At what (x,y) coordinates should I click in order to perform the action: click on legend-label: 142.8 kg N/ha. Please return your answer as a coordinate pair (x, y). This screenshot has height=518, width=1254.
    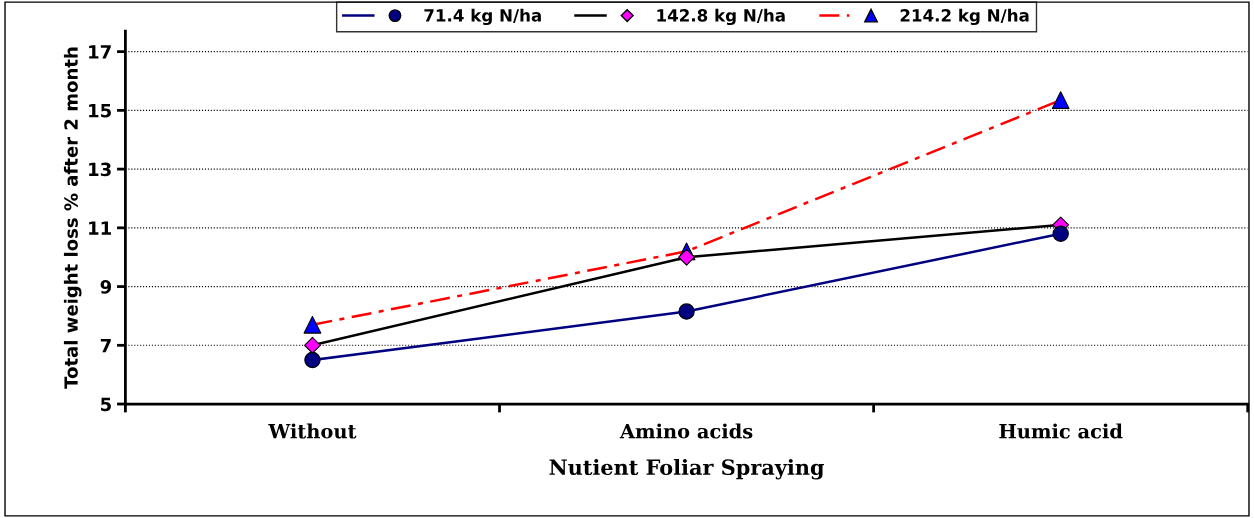
    Looking at the image, I should click on (721, 17).